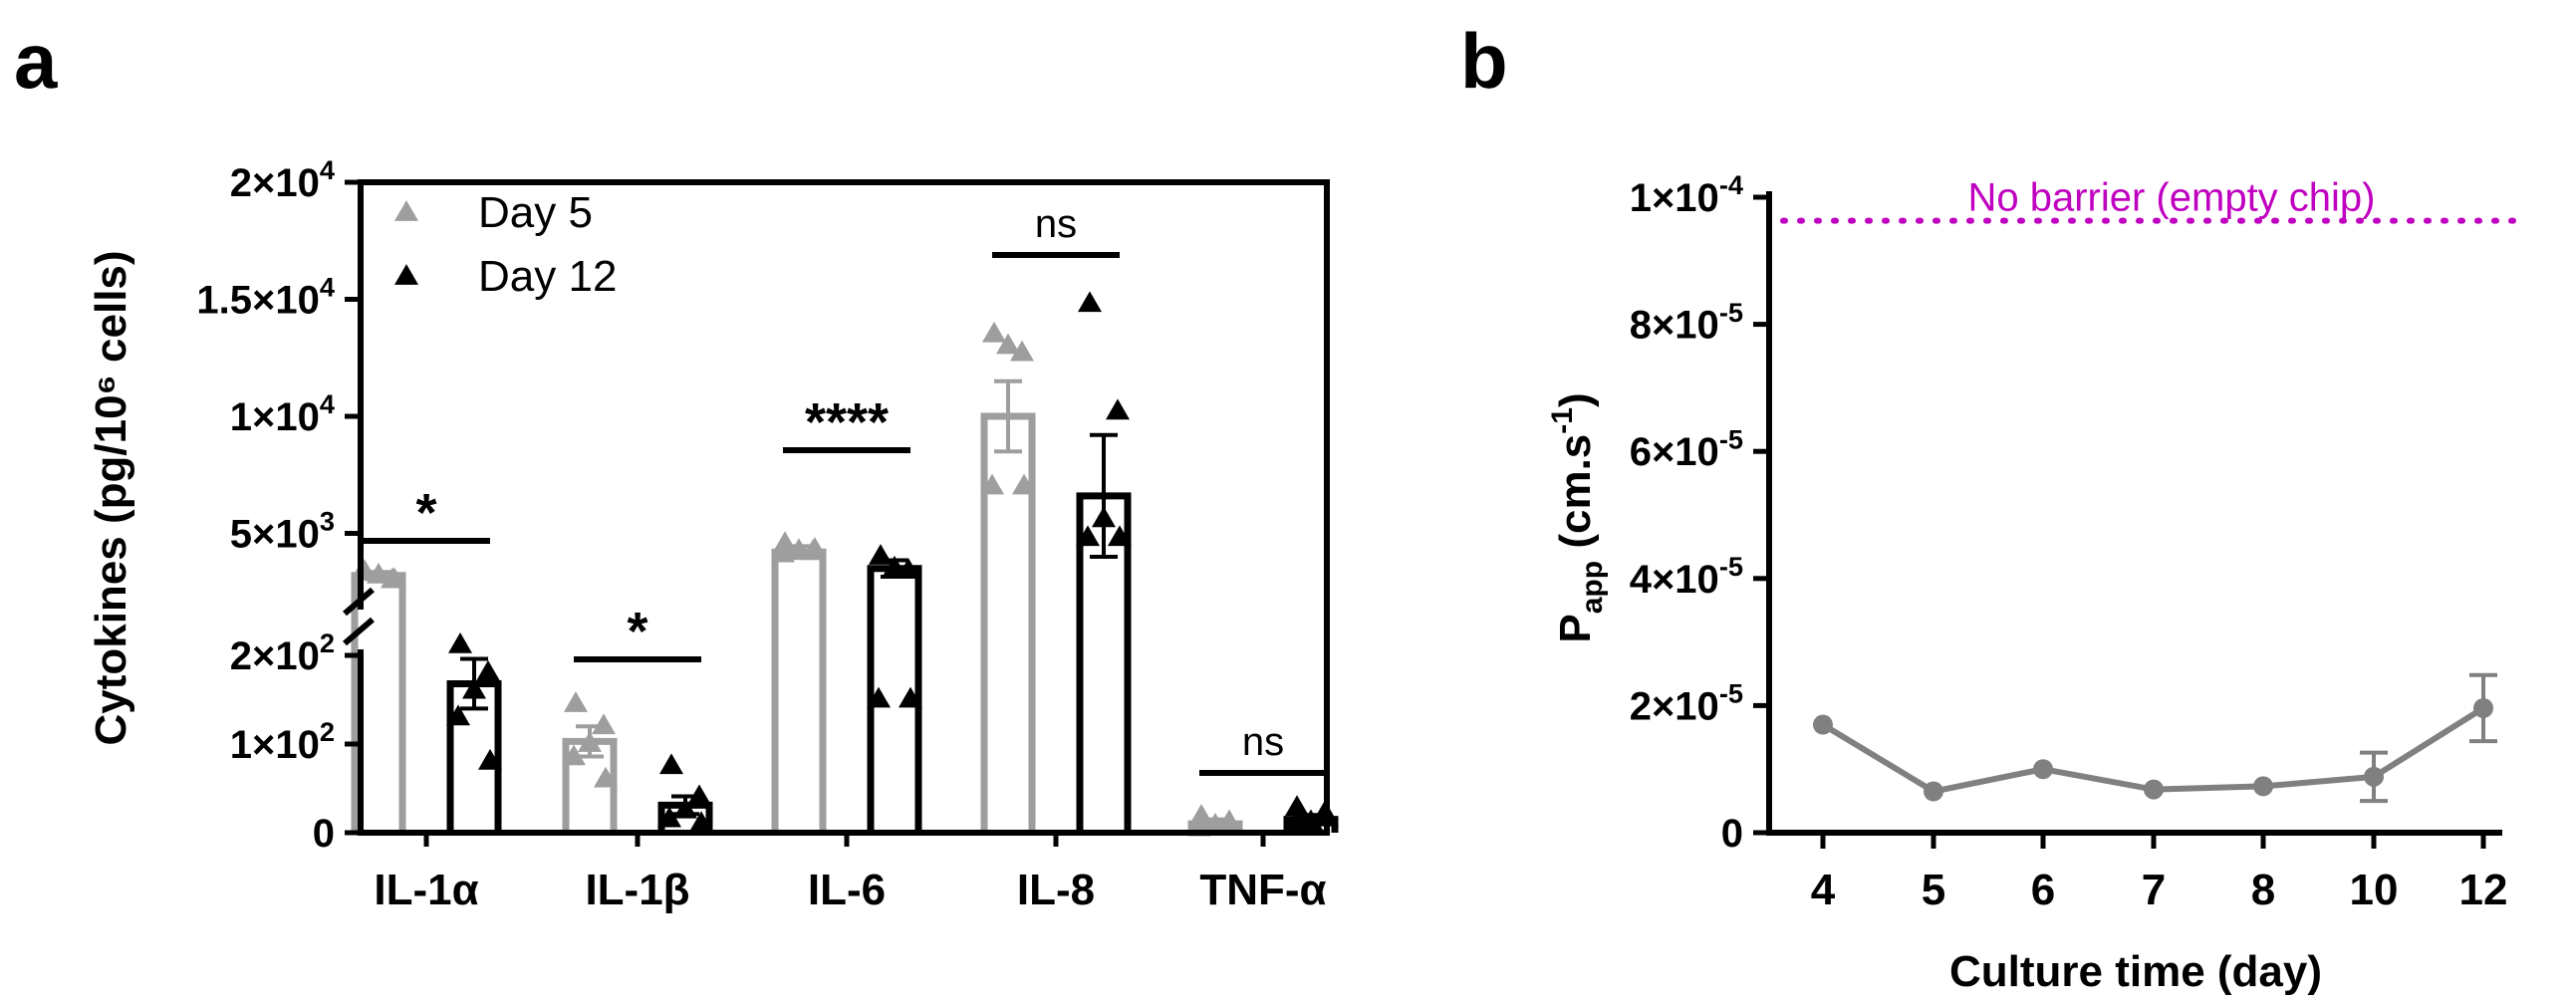 Image resolution: width=2576 pixels, height=1004 pixels. Describe the element at coordinates (1686, 448) in the screenshot. I see `y-tick-label: 6×10⁻⁵` at that location.